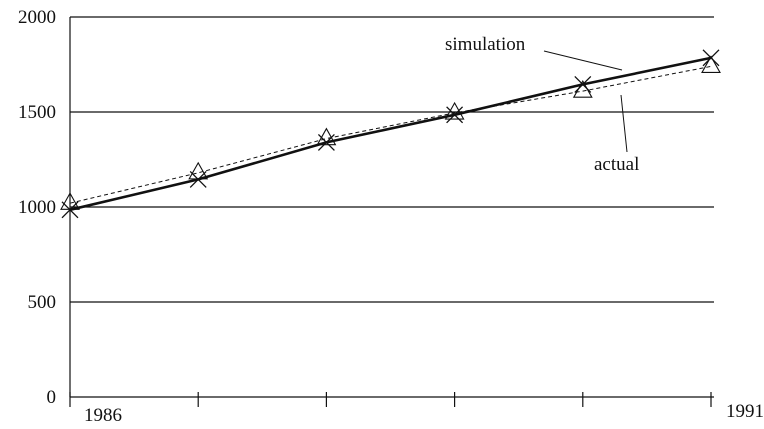 The image size is (764, 429). What do you see at coordinates (583, 60) in the screenshot?
I see `simulation-annotation-leader` at bounding box center [583, 60].